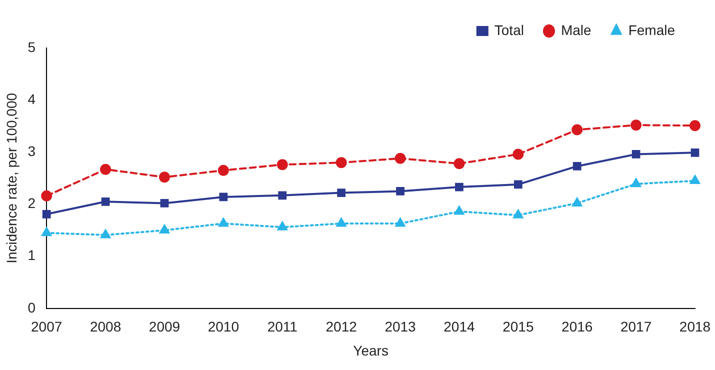  Describe the element at coordinates (518, 326) in the screenshot. I see `x-tick-label: 2015` at that location.